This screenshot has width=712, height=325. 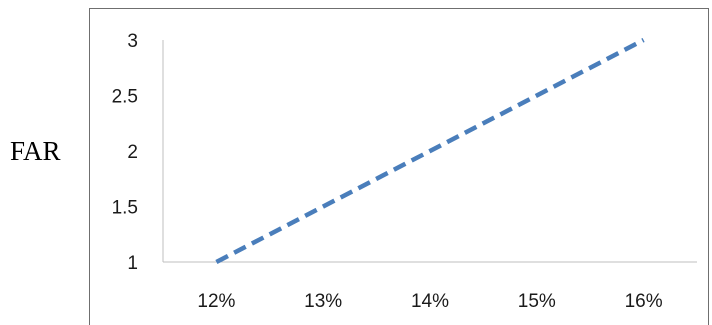 I want to click on x-tick-labels: 12% 13% 14% 15% 16%, so click(x=429, y=301).